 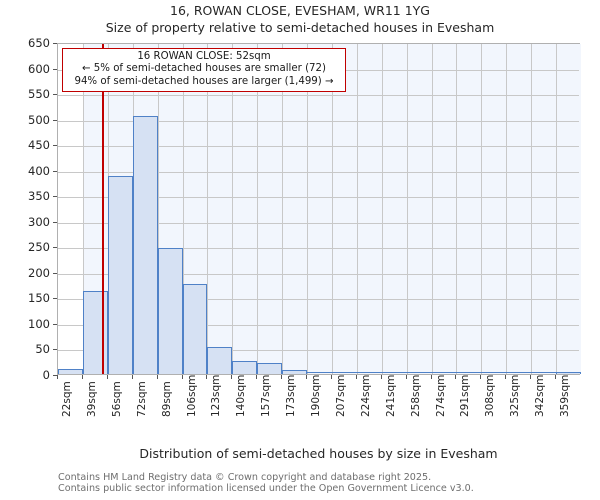 What do you see at coordinates (39, 323) in the screenshot?
I see `y-tick-label: 100` at bounding box center [39, 323].